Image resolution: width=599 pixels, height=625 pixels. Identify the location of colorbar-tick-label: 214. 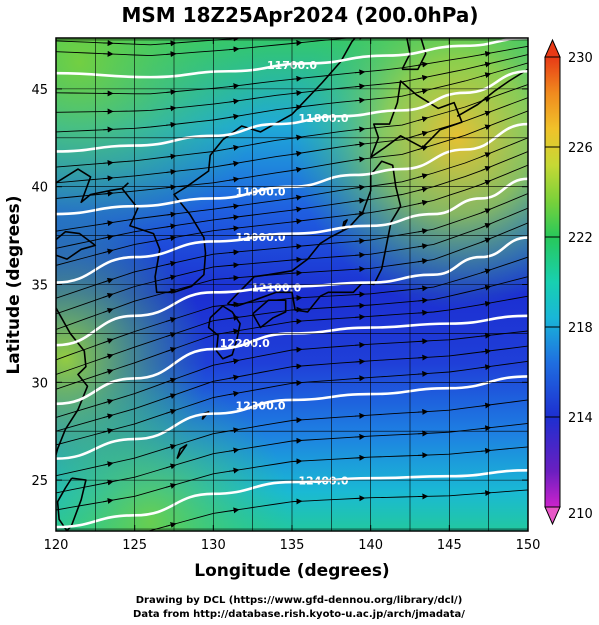
(580, 418).